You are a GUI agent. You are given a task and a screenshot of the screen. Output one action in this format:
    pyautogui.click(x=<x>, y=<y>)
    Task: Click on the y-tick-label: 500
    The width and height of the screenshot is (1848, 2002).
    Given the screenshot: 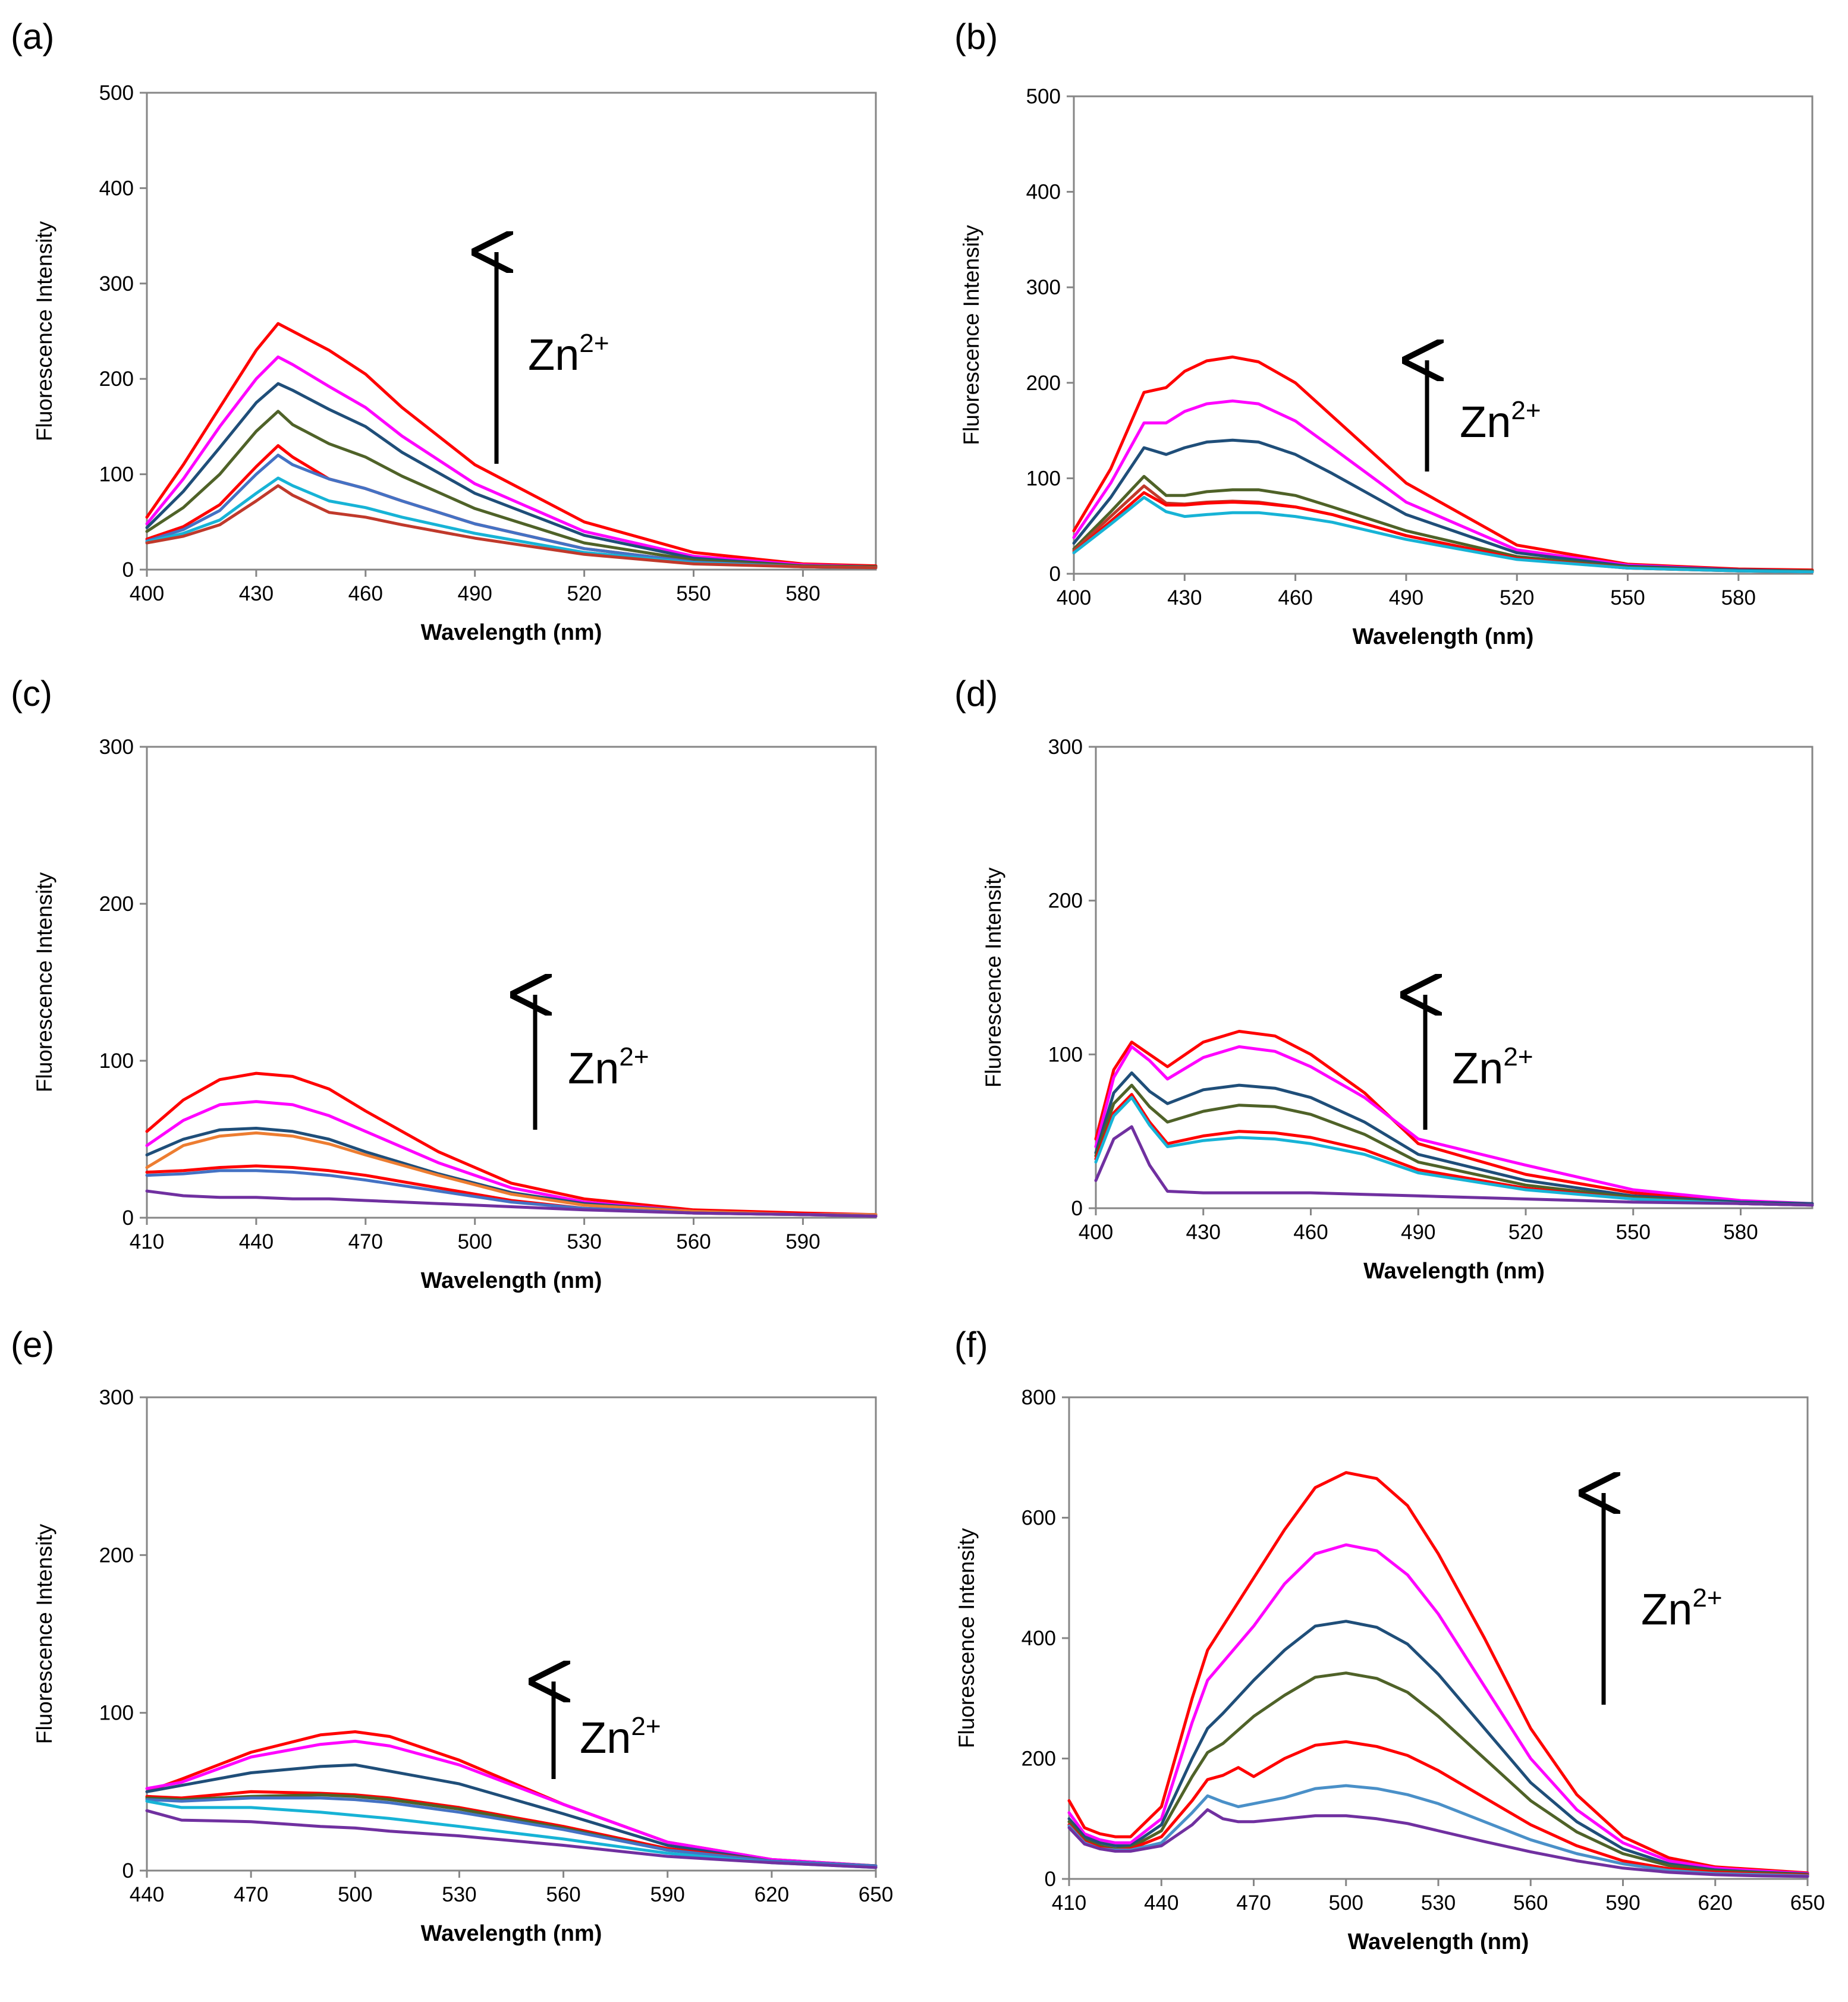 What is the action you would take?
    pyautogui.click(x=1043, y=97)
    